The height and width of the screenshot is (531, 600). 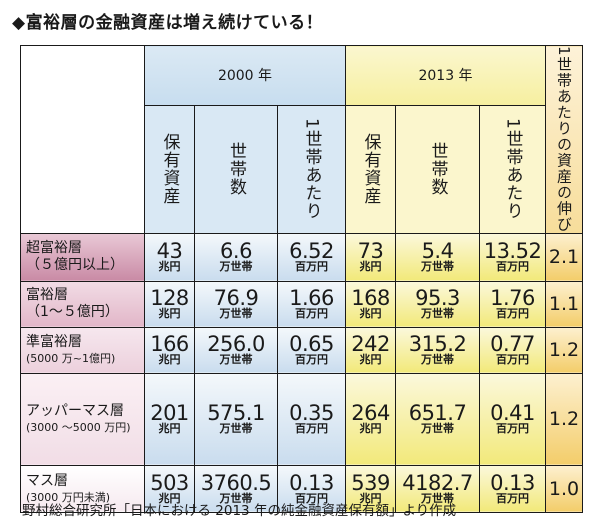 I want to click on source-note: 野村総合研究所「日本における 2013 年の純金融資産保有額」より作成, so click(x=239, y=511).